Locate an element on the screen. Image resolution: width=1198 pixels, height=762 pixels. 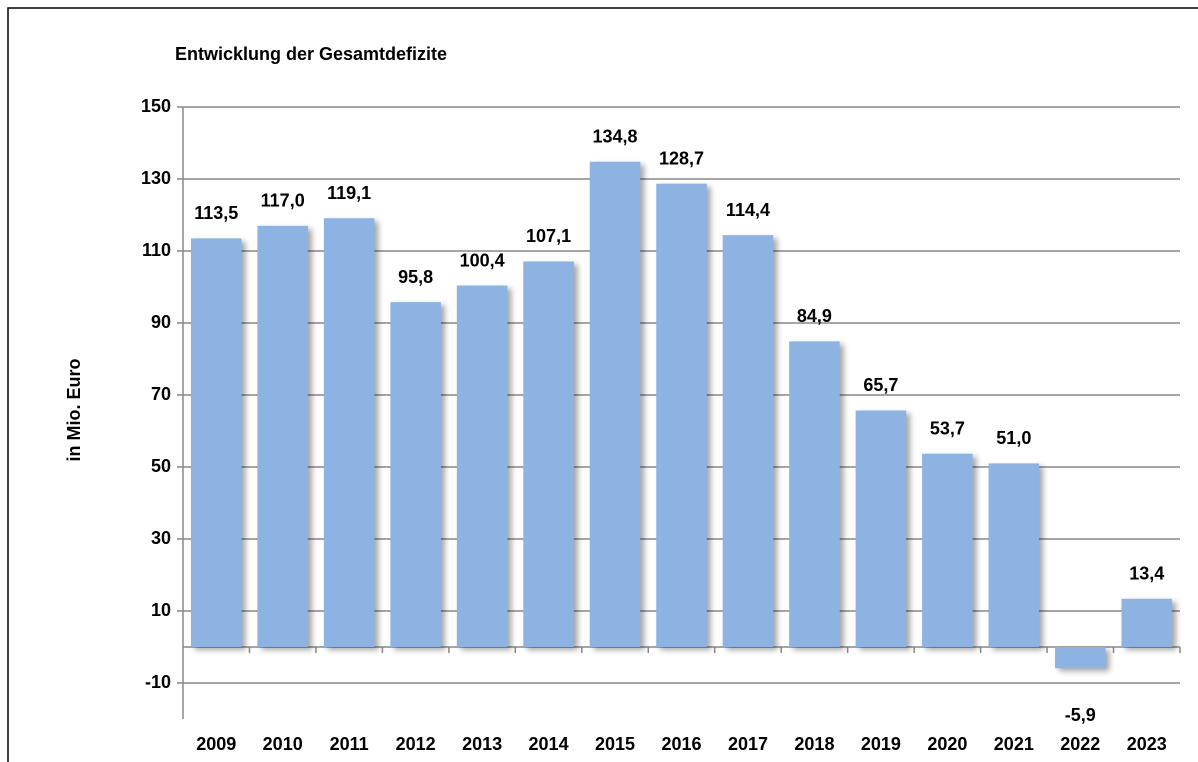
x-tick-label: 2016 is located at coordinates (681, 744).